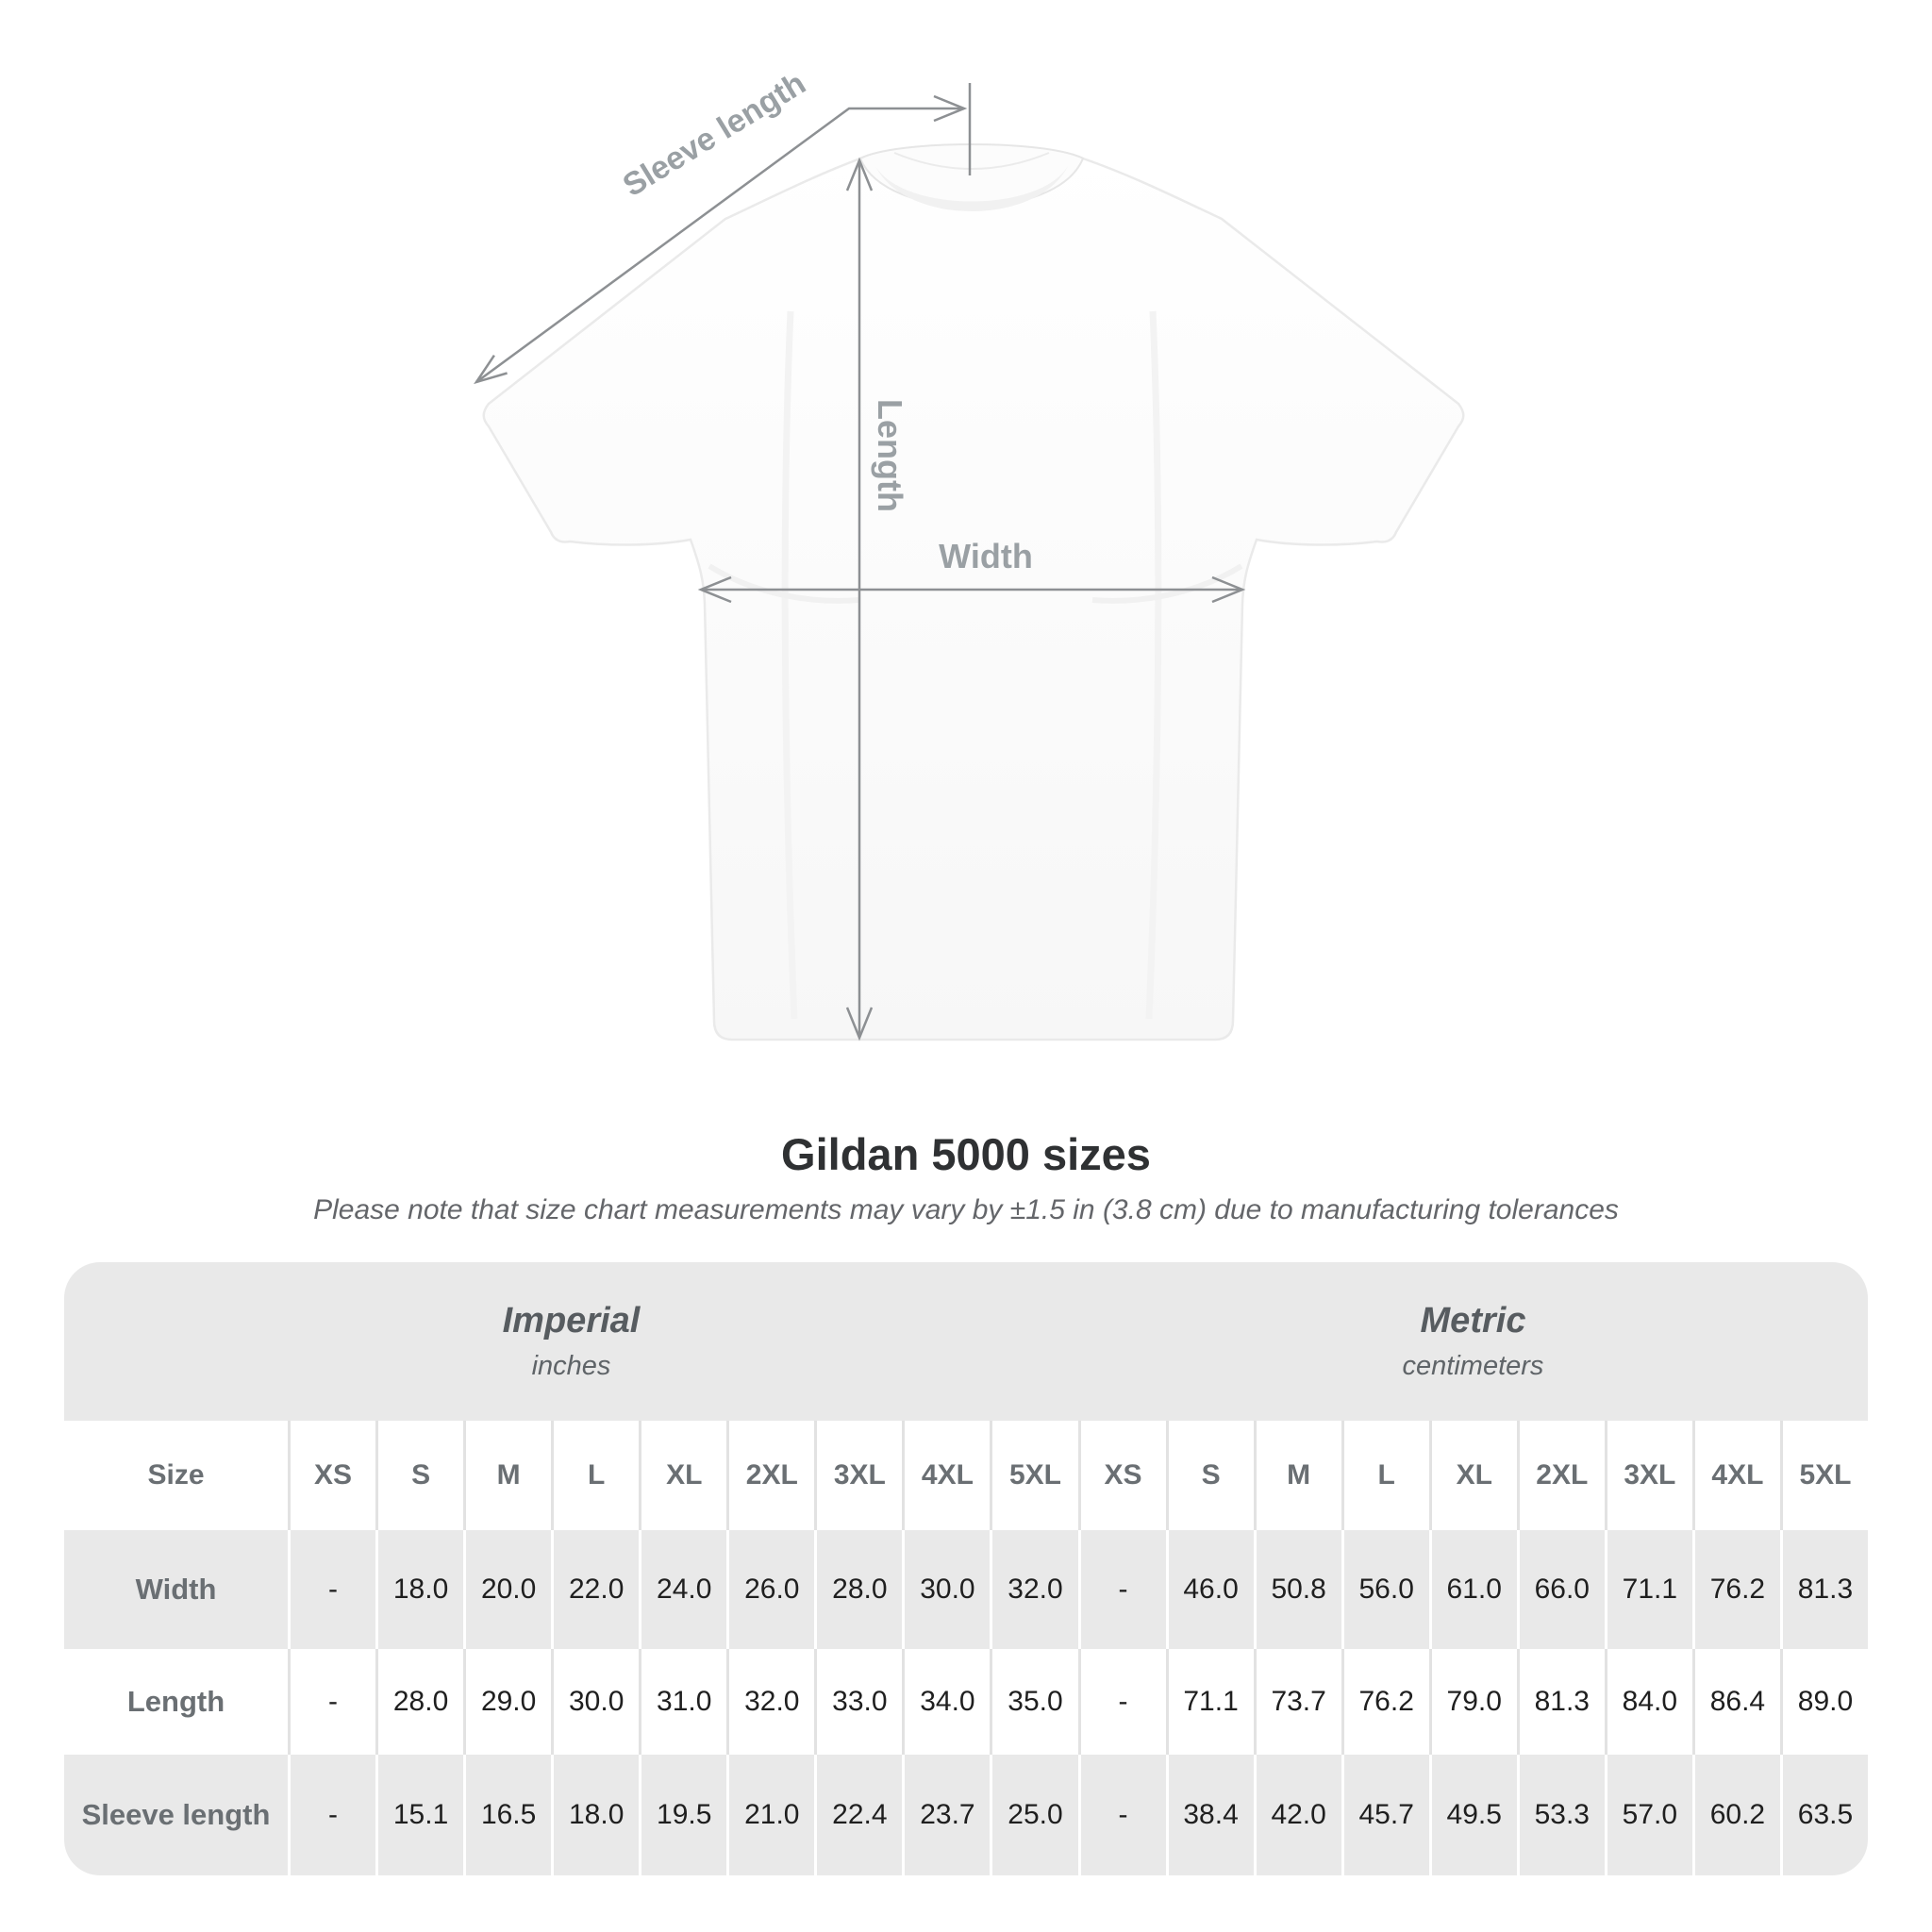 The width and height of the screenshot is (1932, 1932). Describe the element at coordinates (1736, 1702) in the screenshot. I see `metric-value-cell: 86.4` at that location.